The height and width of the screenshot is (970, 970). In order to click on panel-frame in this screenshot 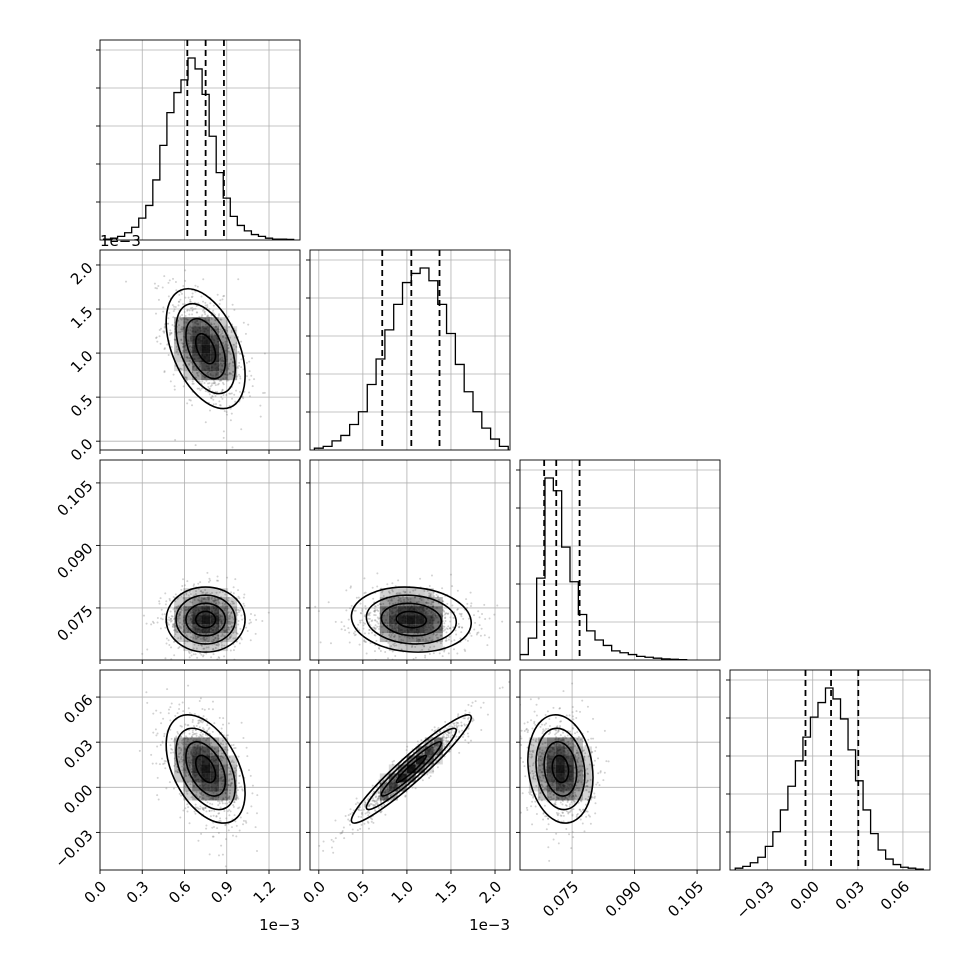, I will do `click(830, 770)`.